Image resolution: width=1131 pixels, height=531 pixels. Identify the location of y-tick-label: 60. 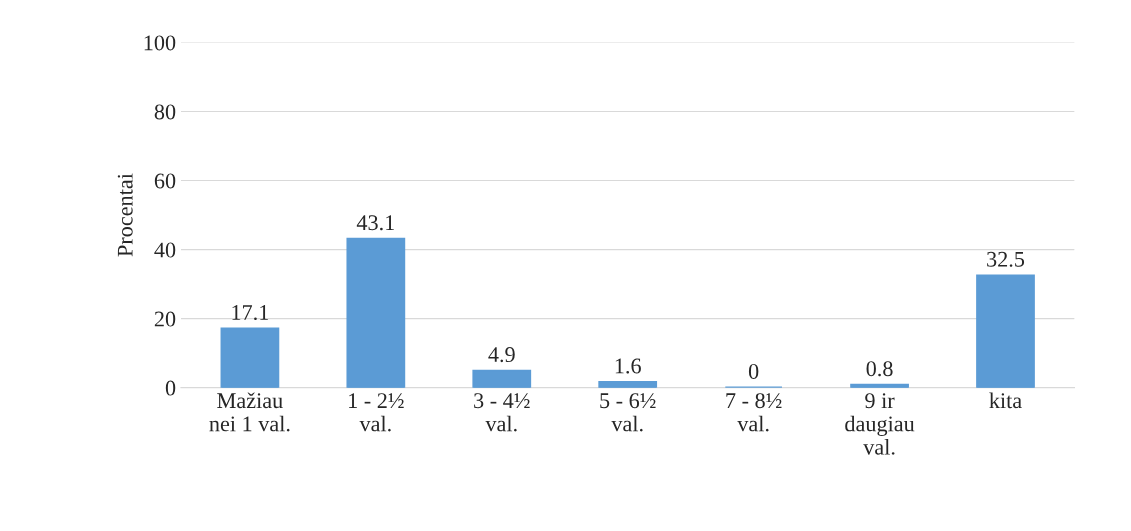
(165, 181).